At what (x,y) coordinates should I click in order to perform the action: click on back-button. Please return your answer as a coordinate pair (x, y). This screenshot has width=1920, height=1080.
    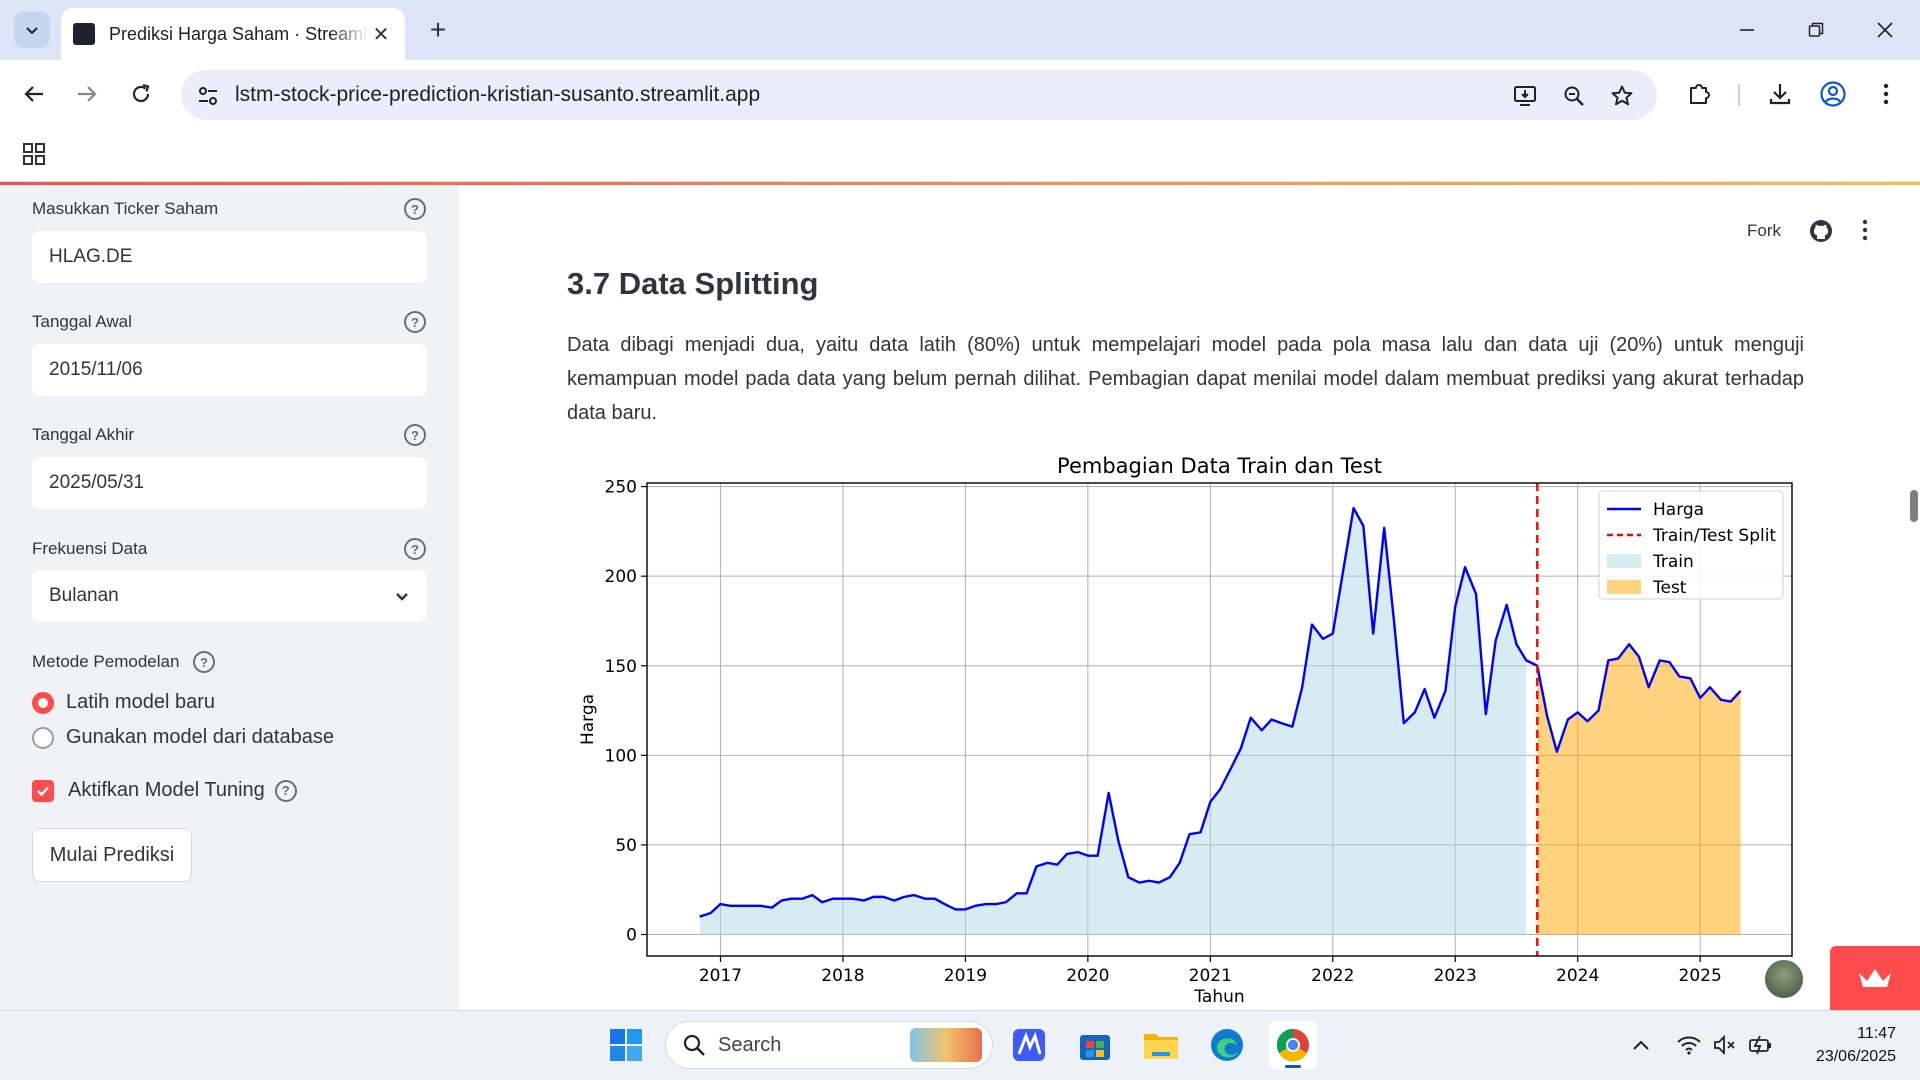
    Looking at the image, I should click on (34, 94).